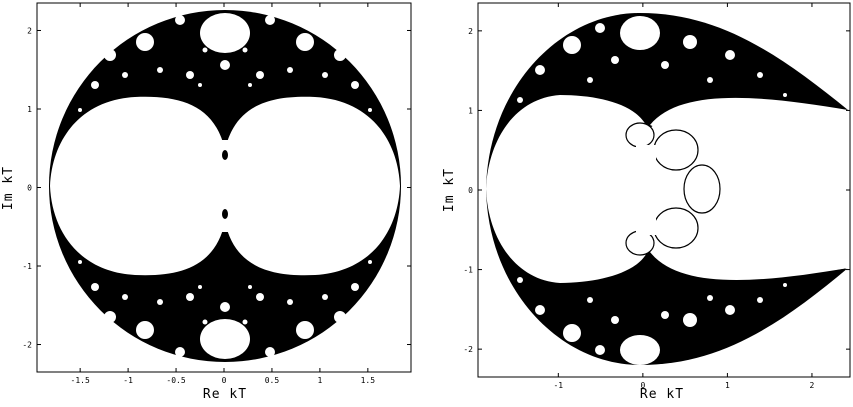 The image size is (853, 407). I want to click on x-tick-label: -1.5, so click(80, 380).